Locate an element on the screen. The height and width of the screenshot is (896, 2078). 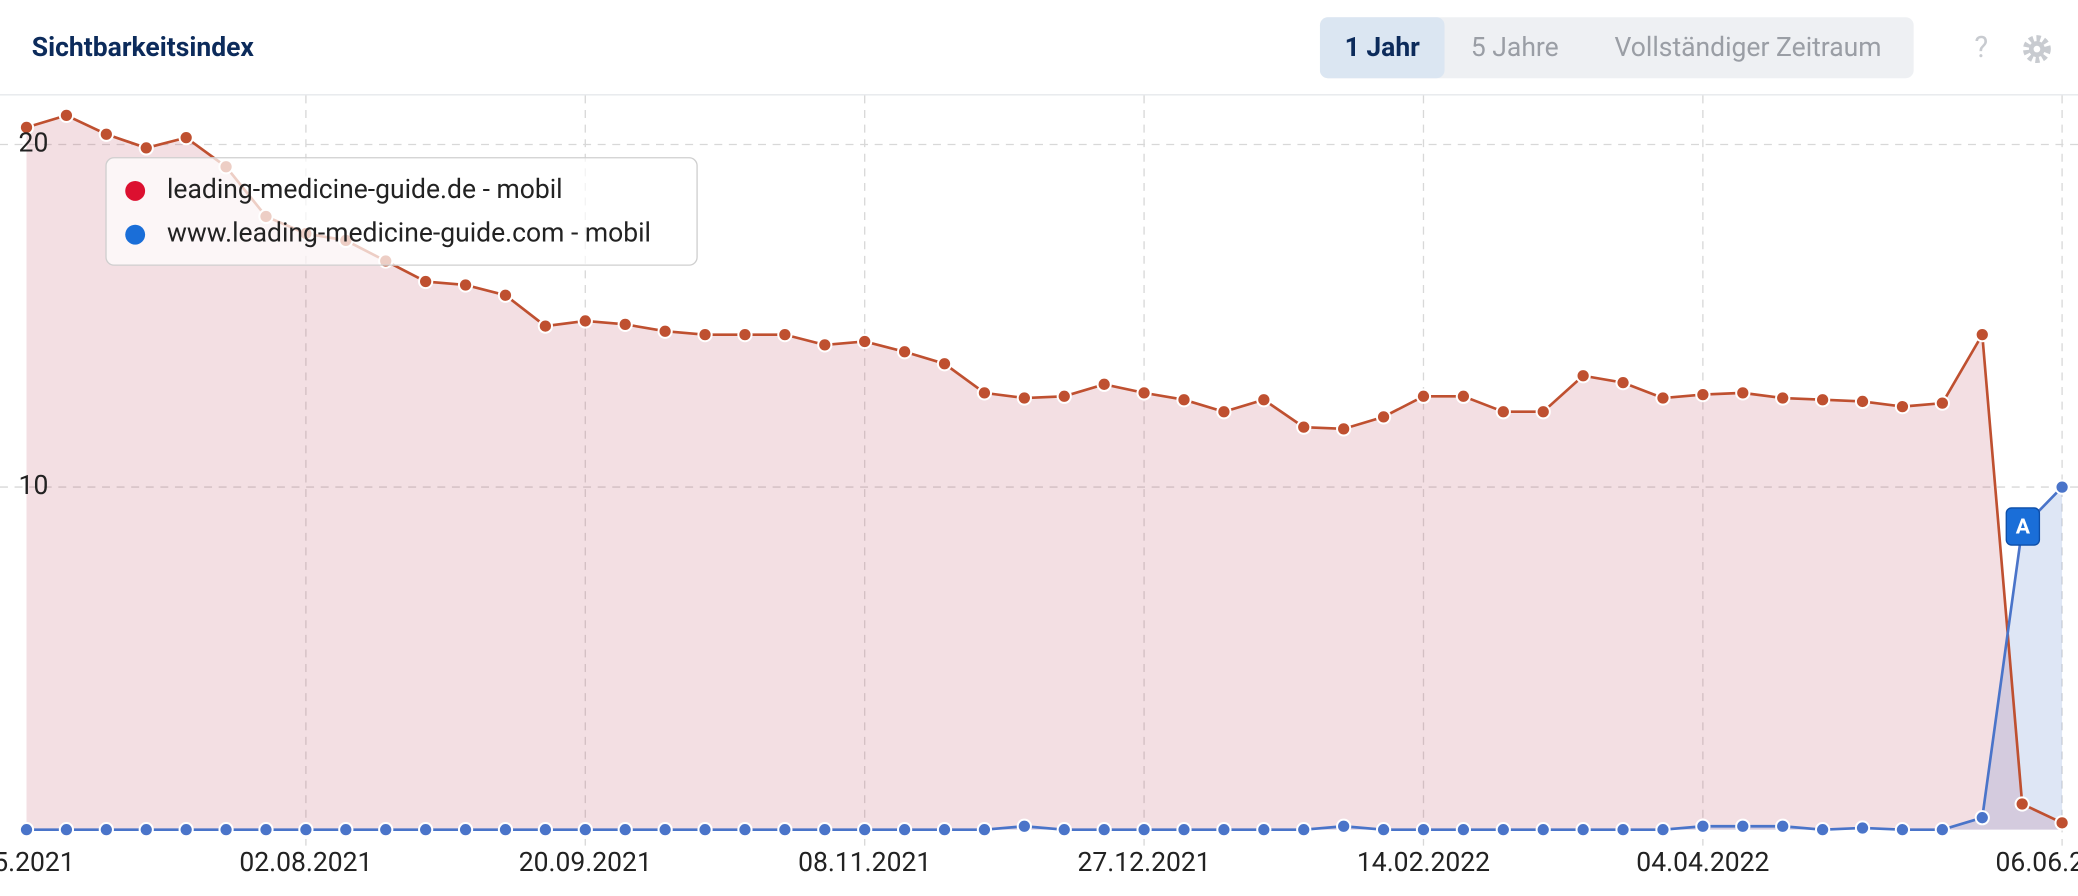
period-button: 5 Jahre is located at coordinates (1515, 47).